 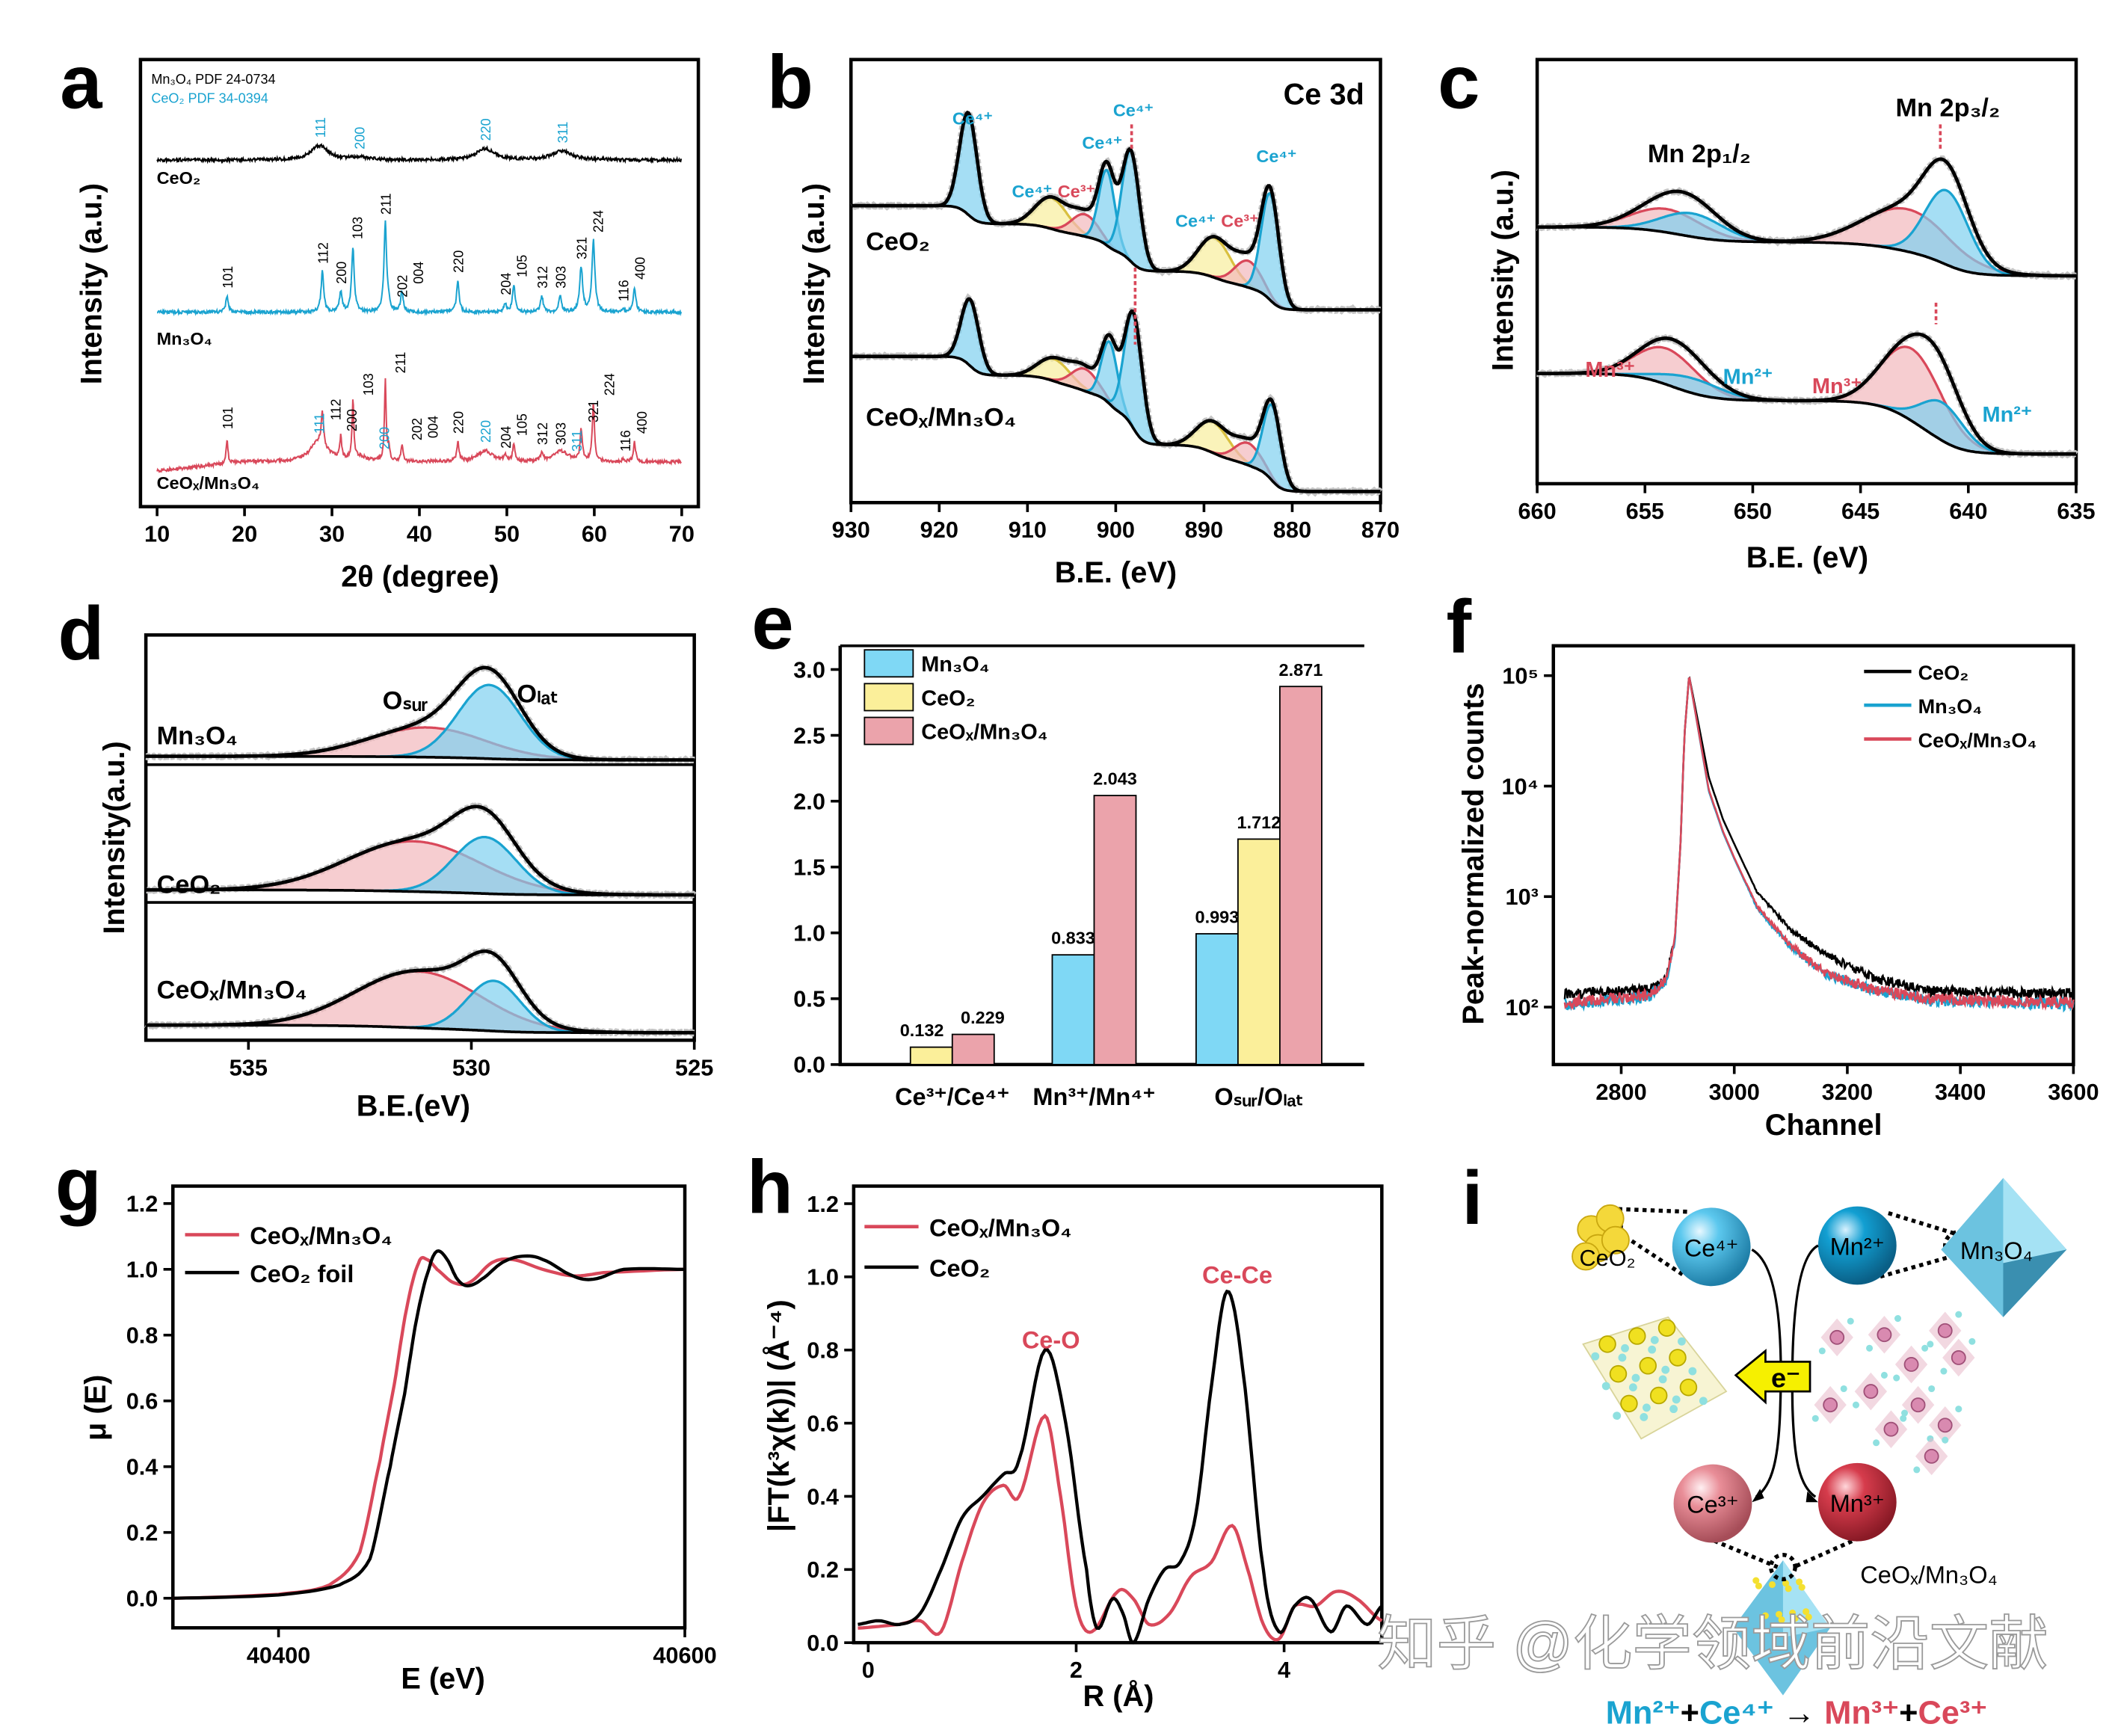 I want to click on ceo2-crystal-structure-icon, so click(x=1655, y=1378).